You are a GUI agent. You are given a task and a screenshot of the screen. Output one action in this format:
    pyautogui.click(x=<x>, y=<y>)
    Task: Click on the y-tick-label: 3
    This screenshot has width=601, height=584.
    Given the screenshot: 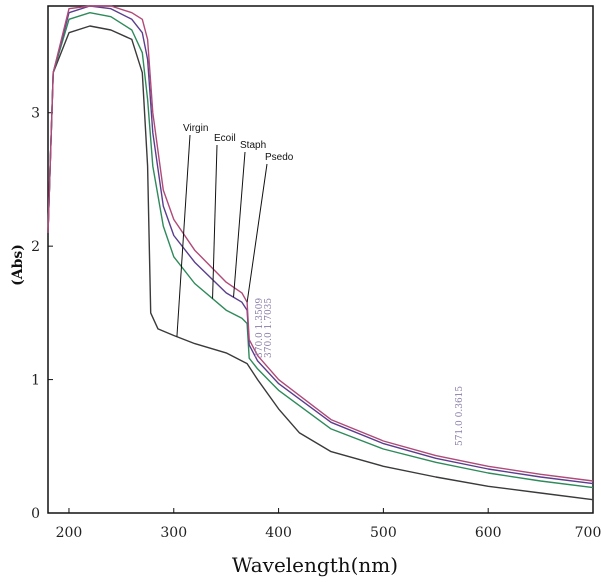 What is the action you would take?
    pyautogui.click(x=35, y=114)
    